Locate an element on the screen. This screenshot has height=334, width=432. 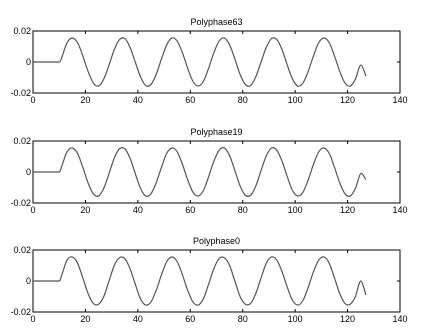
plot-title: Polyphase63 is located at coordinates (216, 22).